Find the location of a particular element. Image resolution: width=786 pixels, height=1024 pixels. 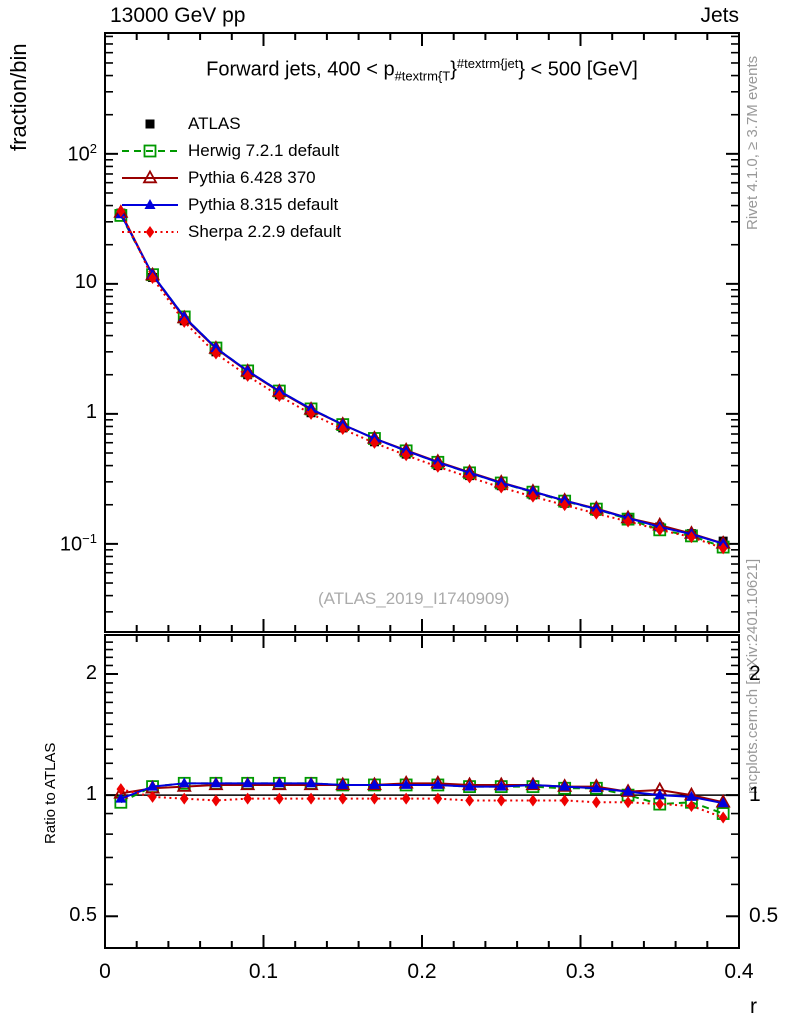

y-tick-label-main: 10 is located at coordinates (85, 281).